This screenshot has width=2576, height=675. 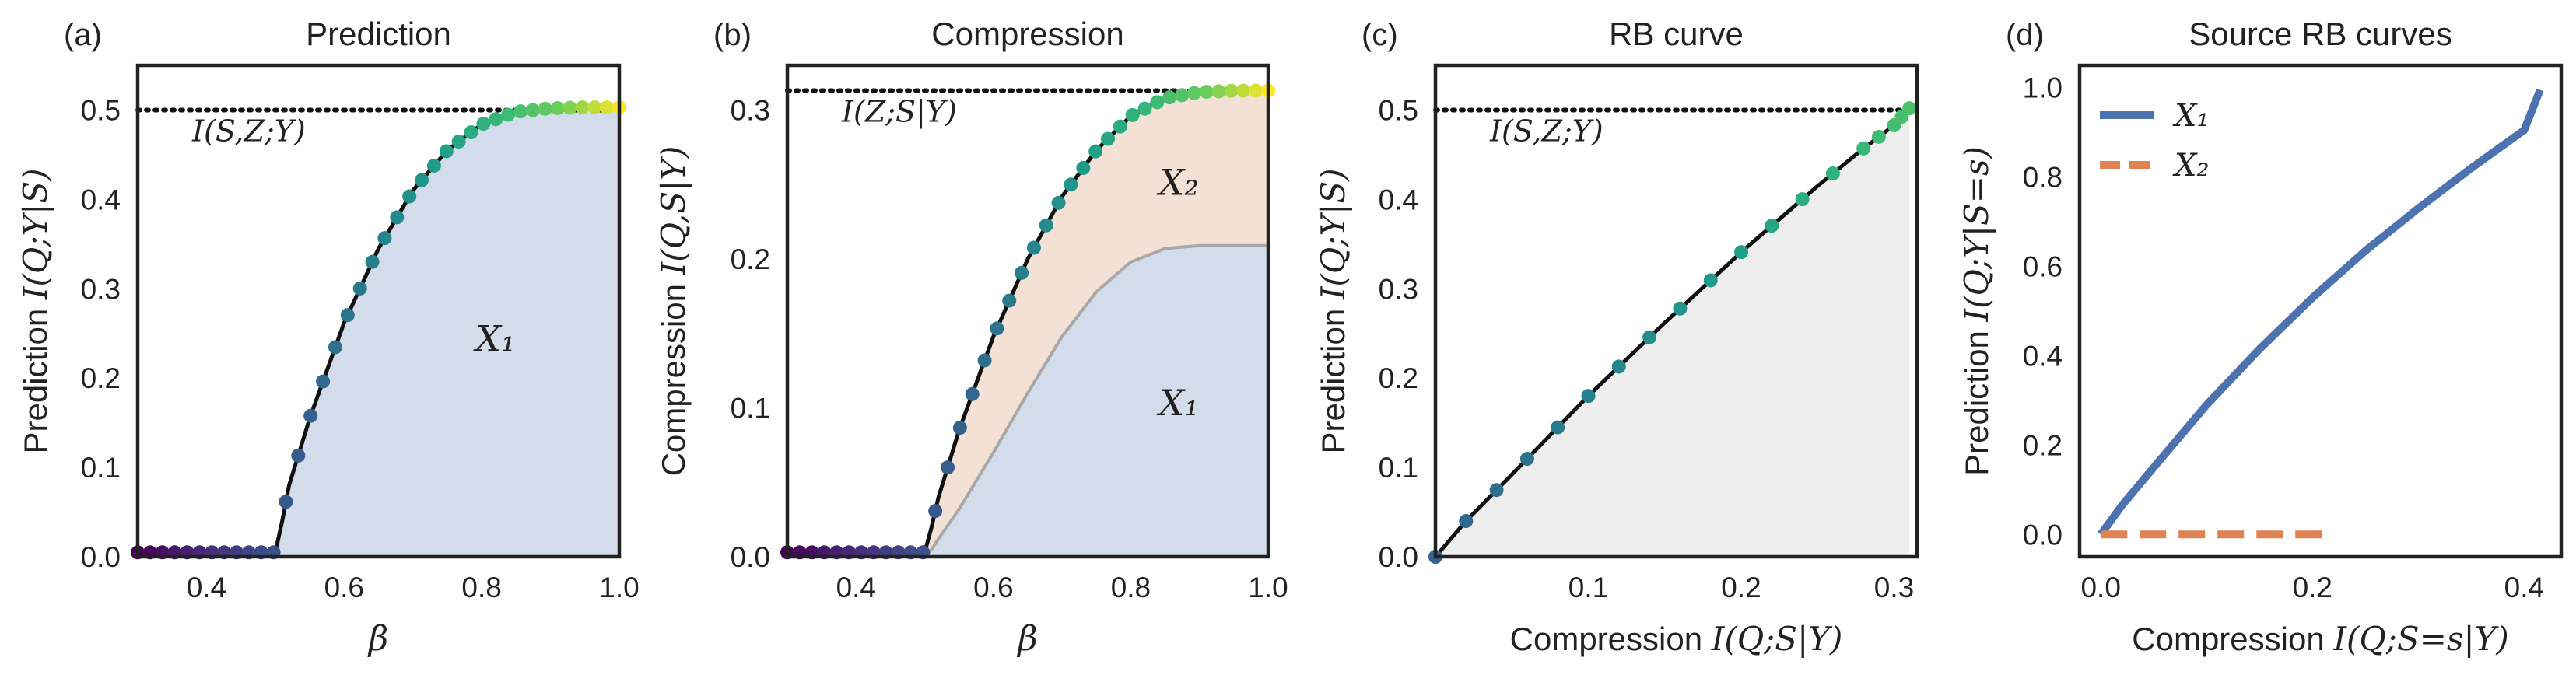 I want to click on legend-label: X₂, so click(x=2191, y=166).